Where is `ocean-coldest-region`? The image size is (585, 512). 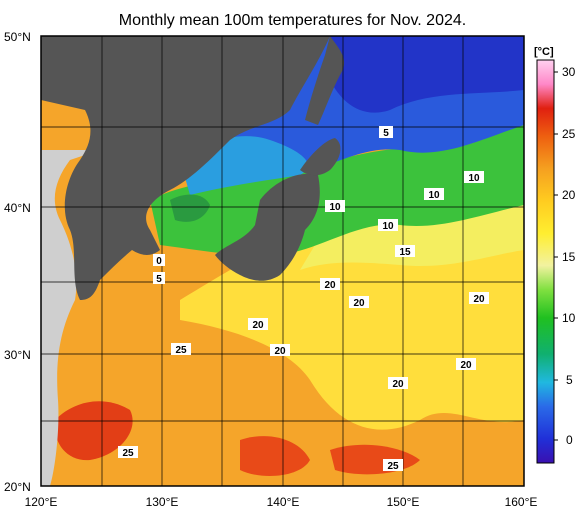 ocean-coldest-region is located at coordinates (427, 74).